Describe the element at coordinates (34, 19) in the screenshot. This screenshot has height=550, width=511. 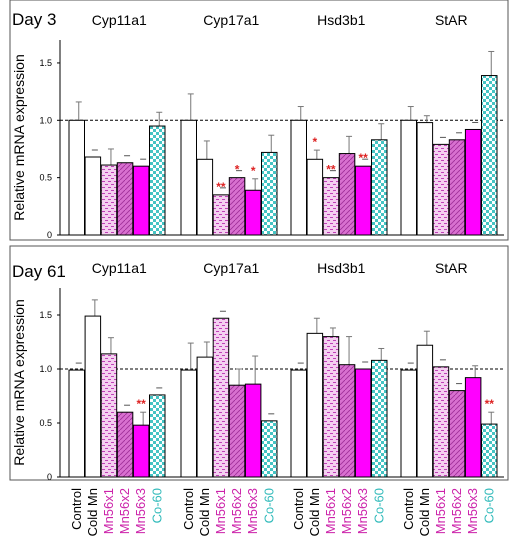
I see `chart-title: Day 3` at that location.